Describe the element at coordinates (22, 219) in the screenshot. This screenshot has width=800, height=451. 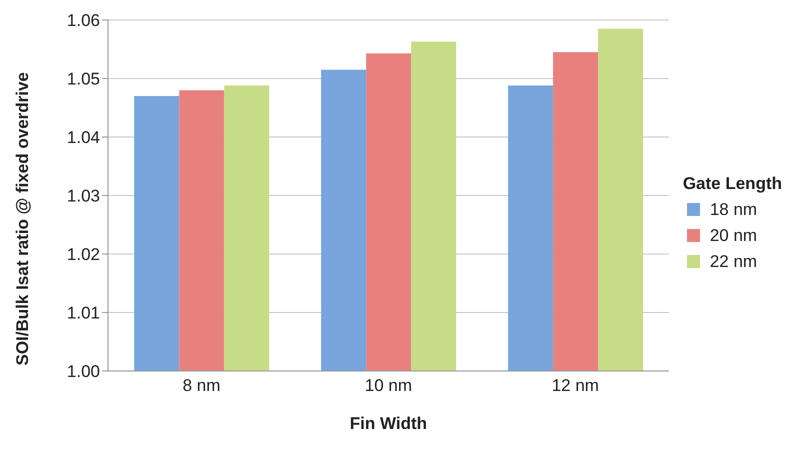
I see `y-axis-title: SOI/Bulk Isat ratio @ fixed overdrive` at that location.